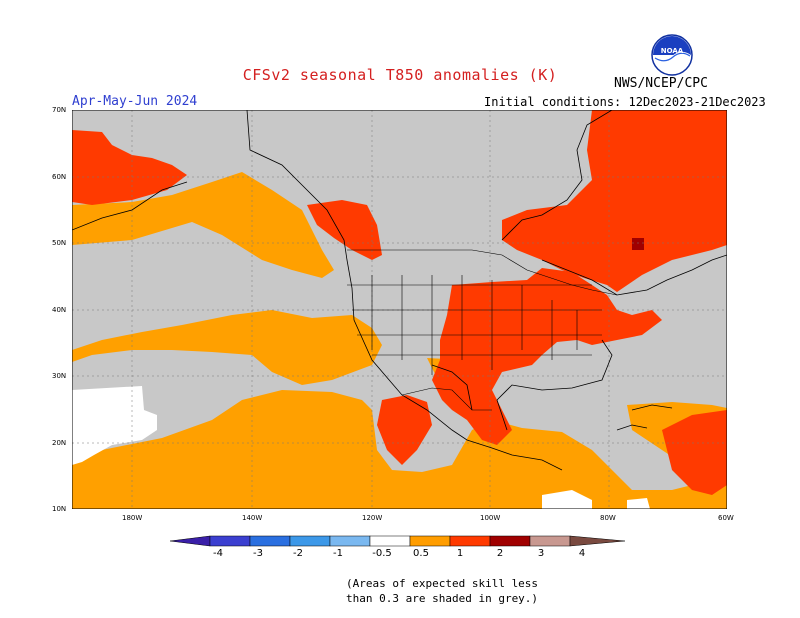 The width and height of the screenshot is (800, 618). Describe the element at coordinates (442, 583) in the screenshot. I see `skill-note-line: (Areas of expected skill less` at that location.